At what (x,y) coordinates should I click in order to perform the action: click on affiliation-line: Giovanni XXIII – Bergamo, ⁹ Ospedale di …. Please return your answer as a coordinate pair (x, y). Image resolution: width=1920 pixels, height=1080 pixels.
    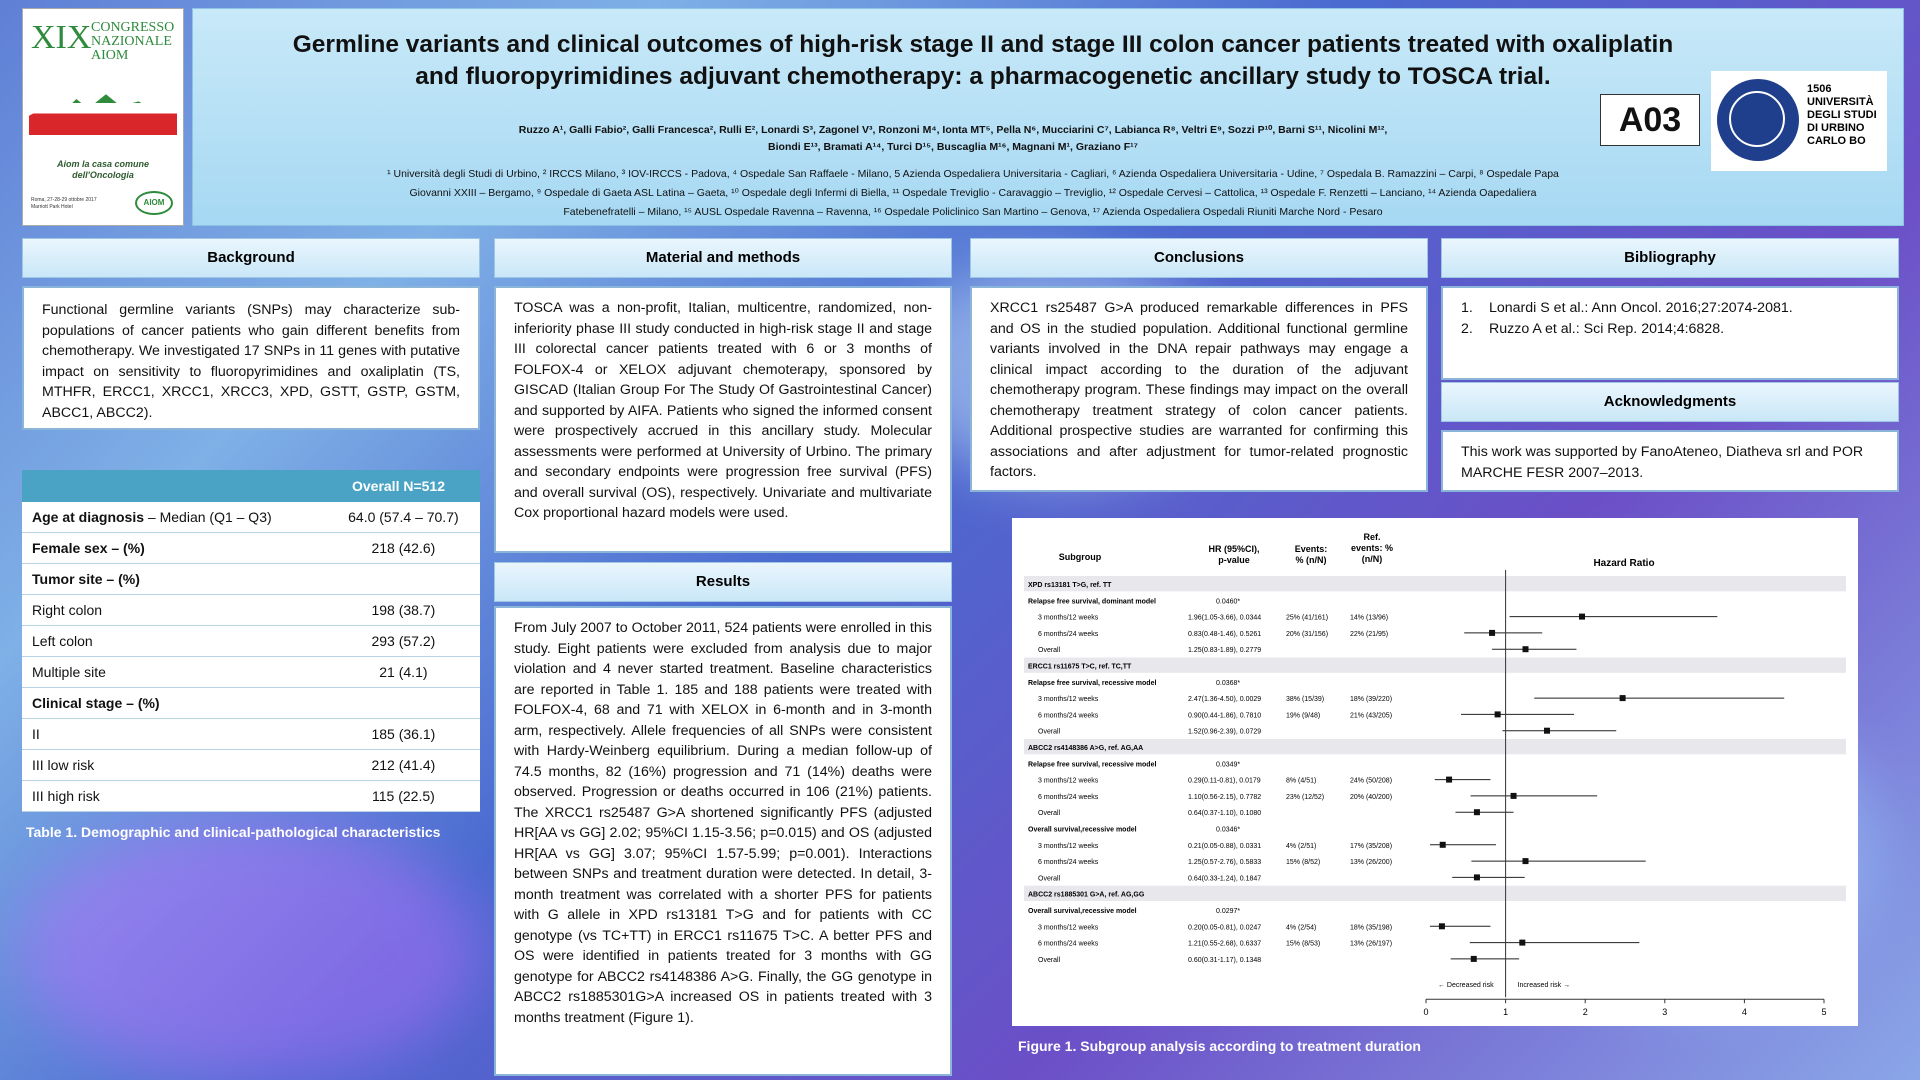
    Looking at the image, I should click on (973, 193).